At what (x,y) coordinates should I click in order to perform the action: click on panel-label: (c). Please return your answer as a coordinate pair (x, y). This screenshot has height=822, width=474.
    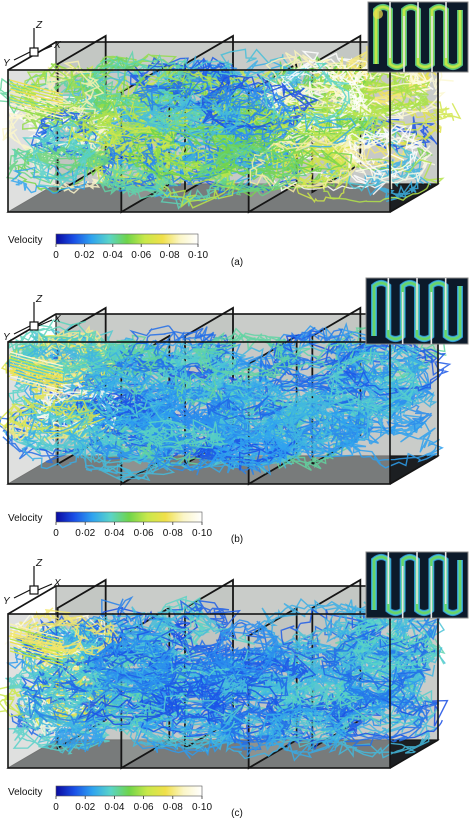
    Looking at the image, I should click on (237, 813).